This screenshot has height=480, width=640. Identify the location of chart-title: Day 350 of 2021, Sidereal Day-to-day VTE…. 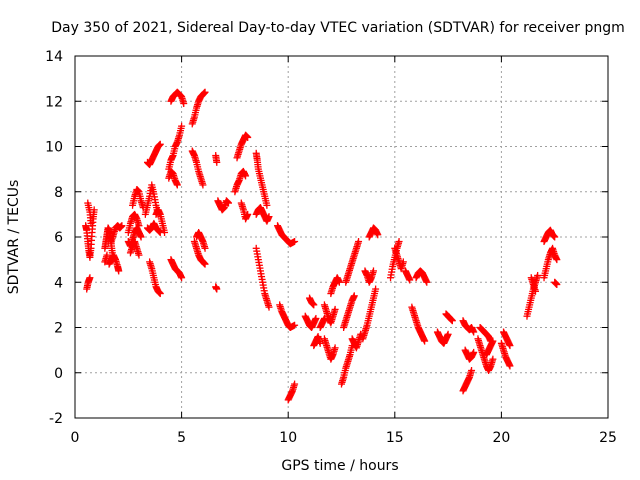
(338, 28).